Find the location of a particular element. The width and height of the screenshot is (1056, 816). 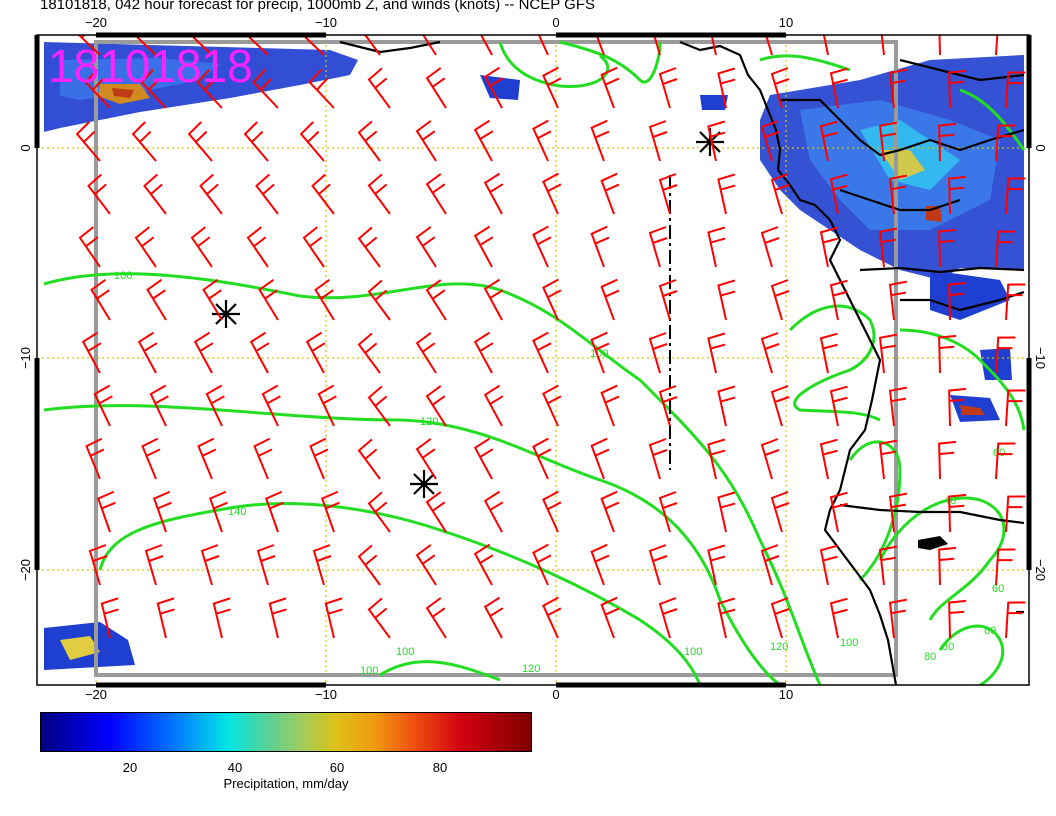

colorbar-tick: 40 is located at coordinates (235, 767).